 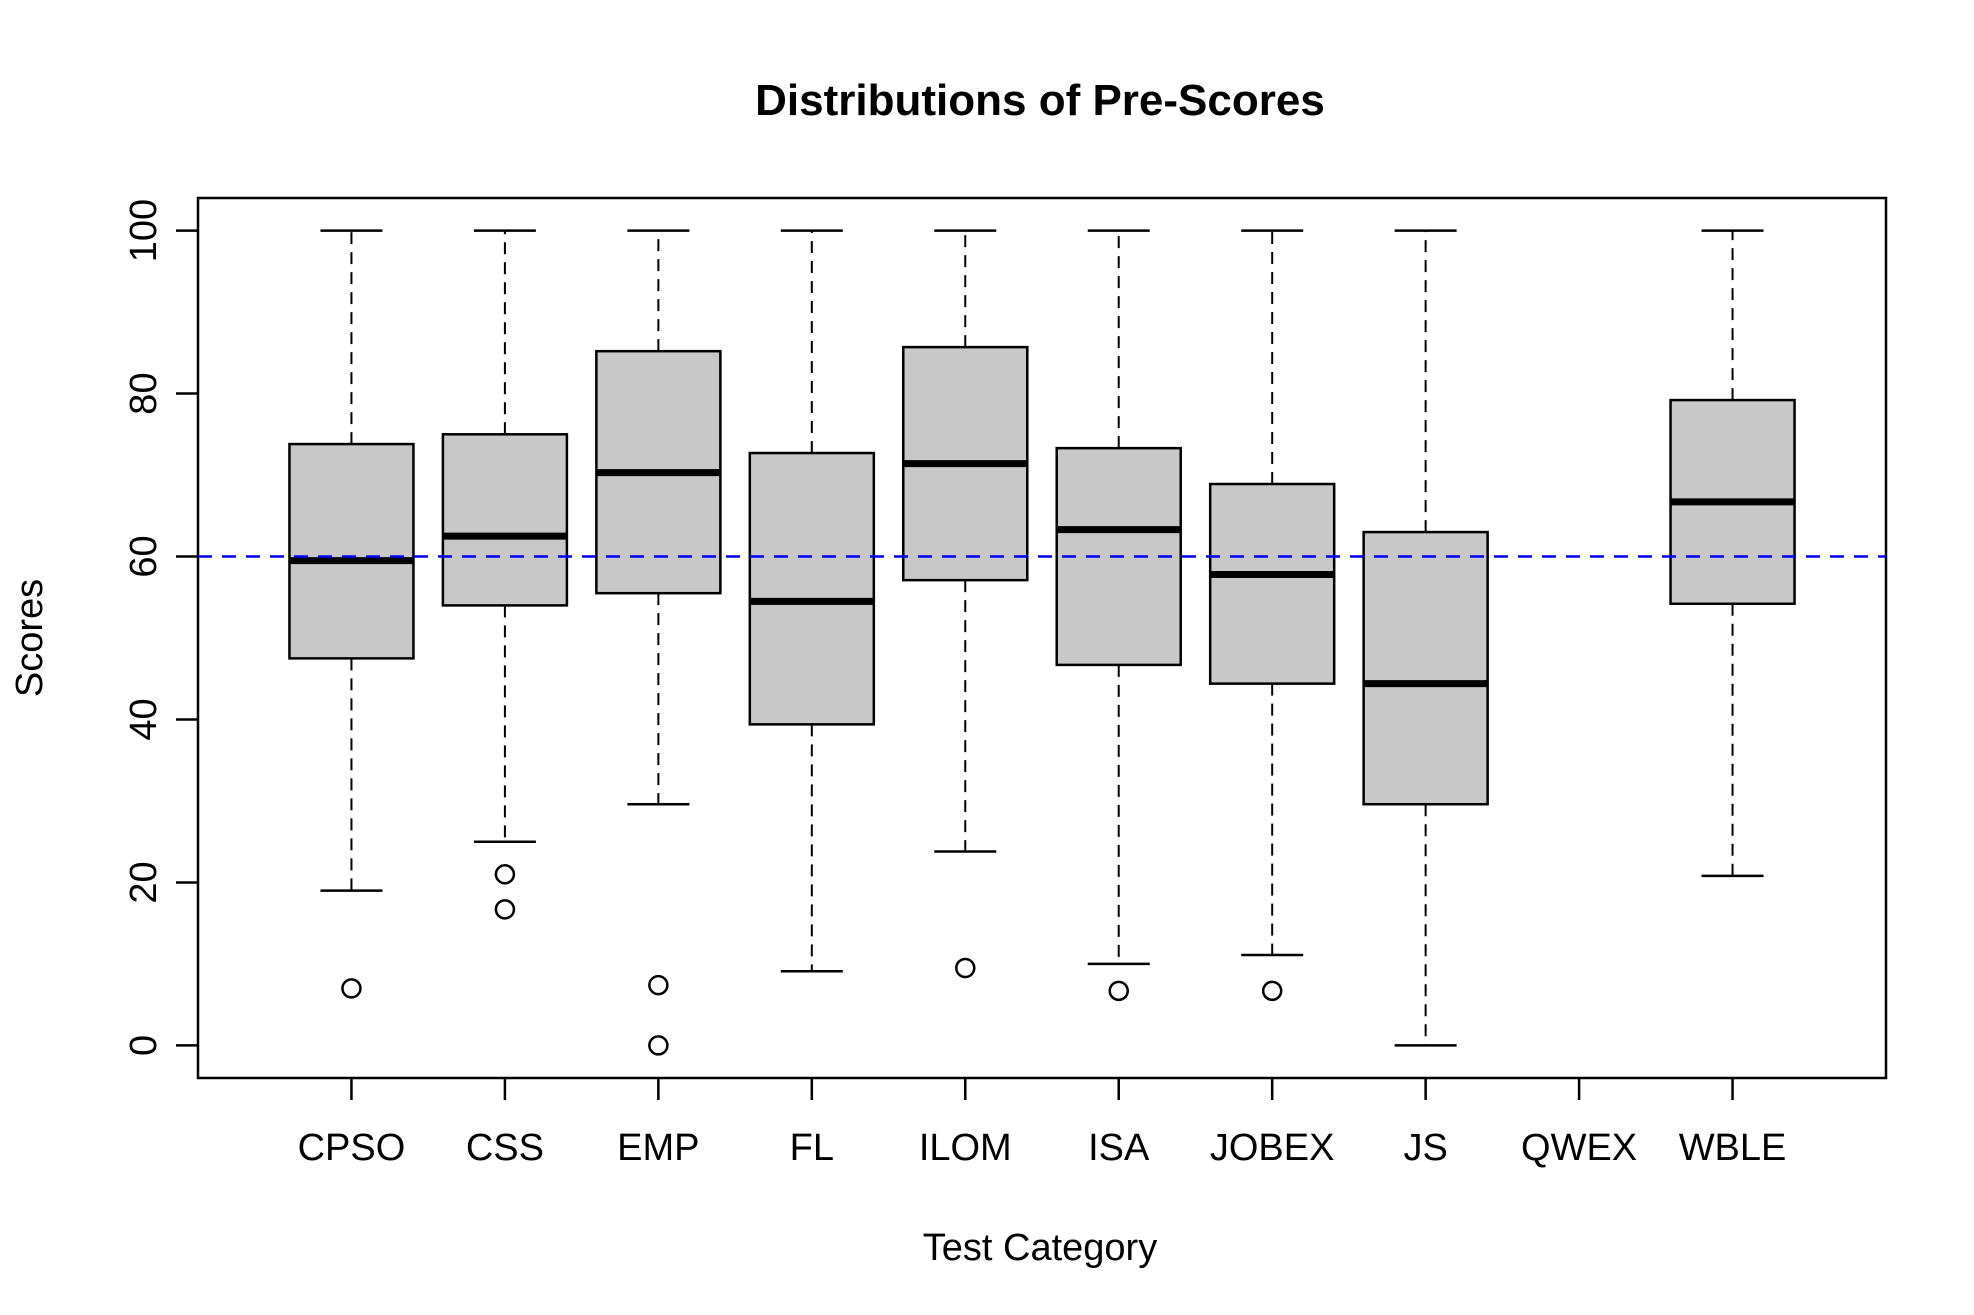 What do you see at coordinates (965, 1148) in the screenshot?
I see `x-tick-label: ILOM` at bounding box center [965, 1148].